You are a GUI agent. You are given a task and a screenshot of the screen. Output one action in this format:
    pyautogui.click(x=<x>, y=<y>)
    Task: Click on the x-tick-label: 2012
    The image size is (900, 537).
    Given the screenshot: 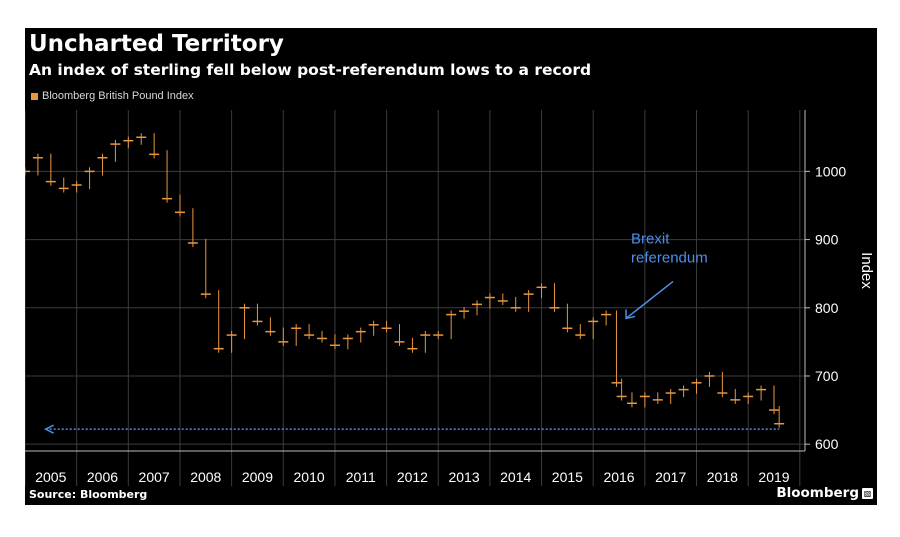 What is the action you would take?
    pyautogui.click(x=412, y=477)
    